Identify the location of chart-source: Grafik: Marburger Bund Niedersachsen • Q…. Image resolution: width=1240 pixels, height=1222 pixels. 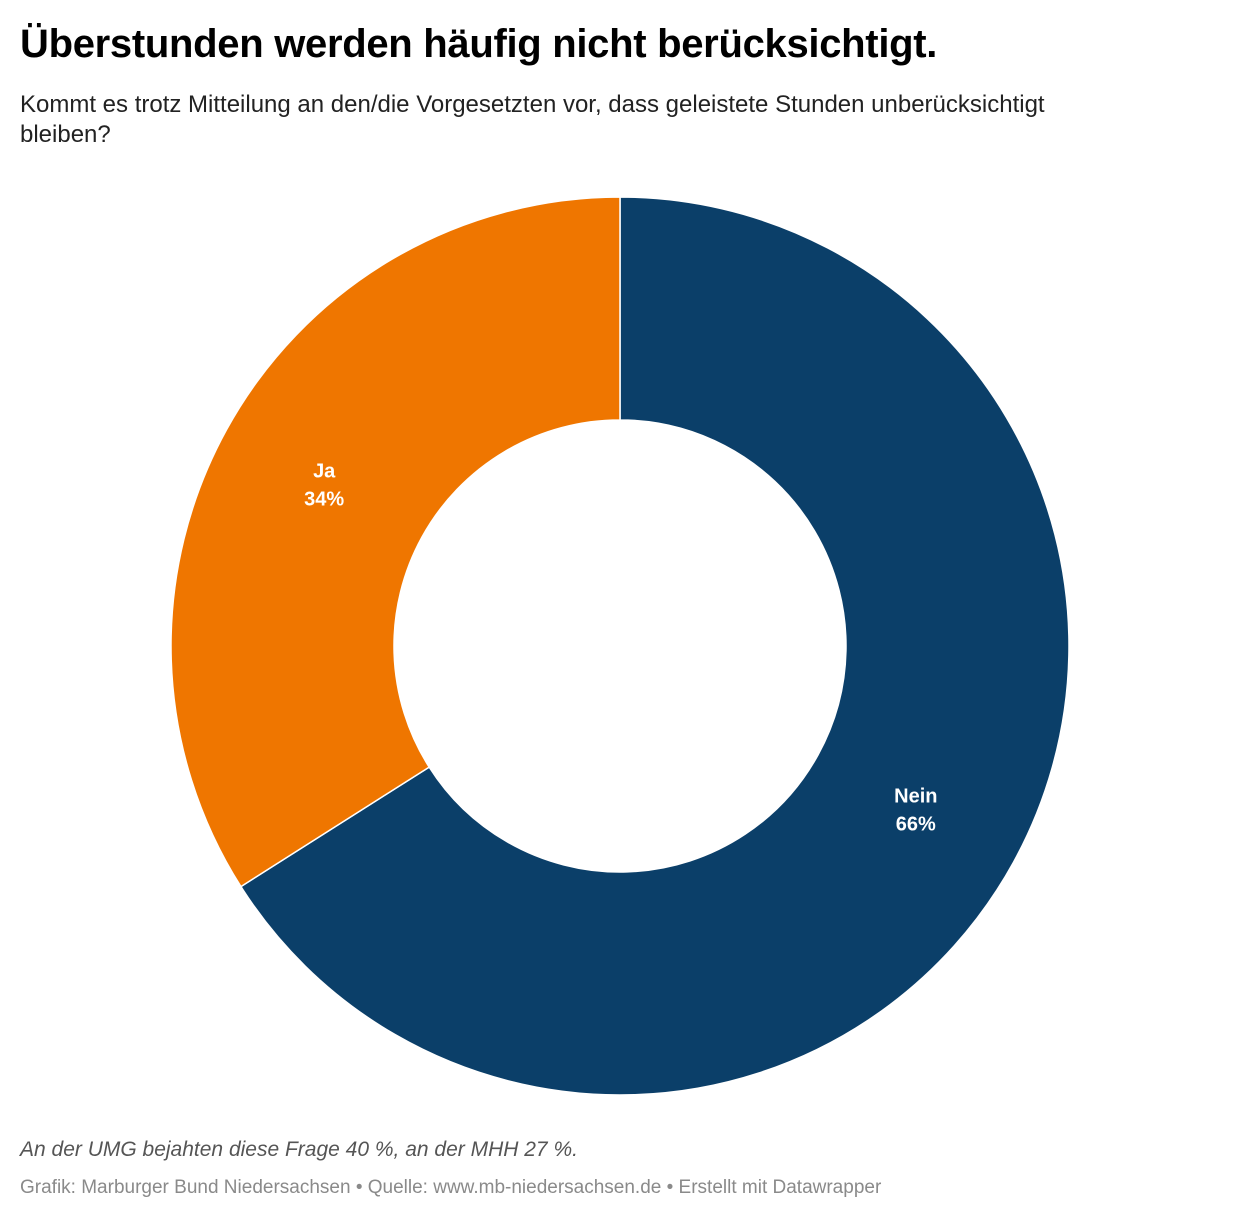
(451, 1187).